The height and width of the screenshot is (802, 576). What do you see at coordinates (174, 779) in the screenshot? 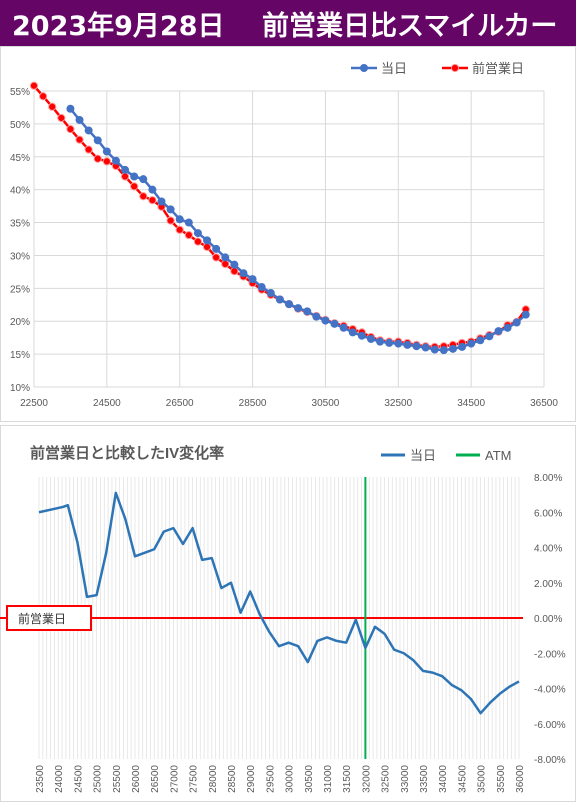
I see `x-tick-label: 27000` at bounding box center [174, 779].